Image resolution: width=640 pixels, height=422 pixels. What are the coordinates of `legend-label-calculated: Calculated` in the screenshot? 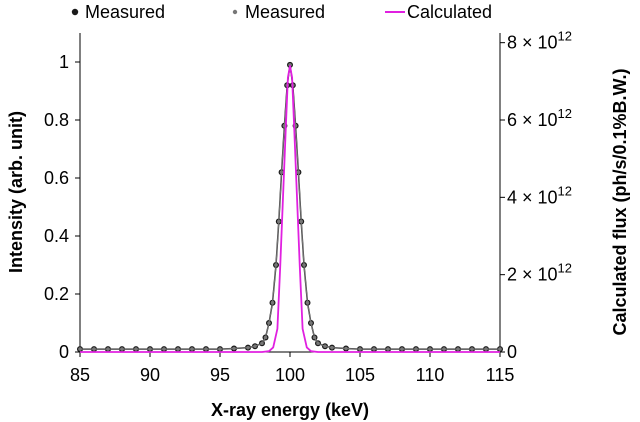 It's located at (449, 12).